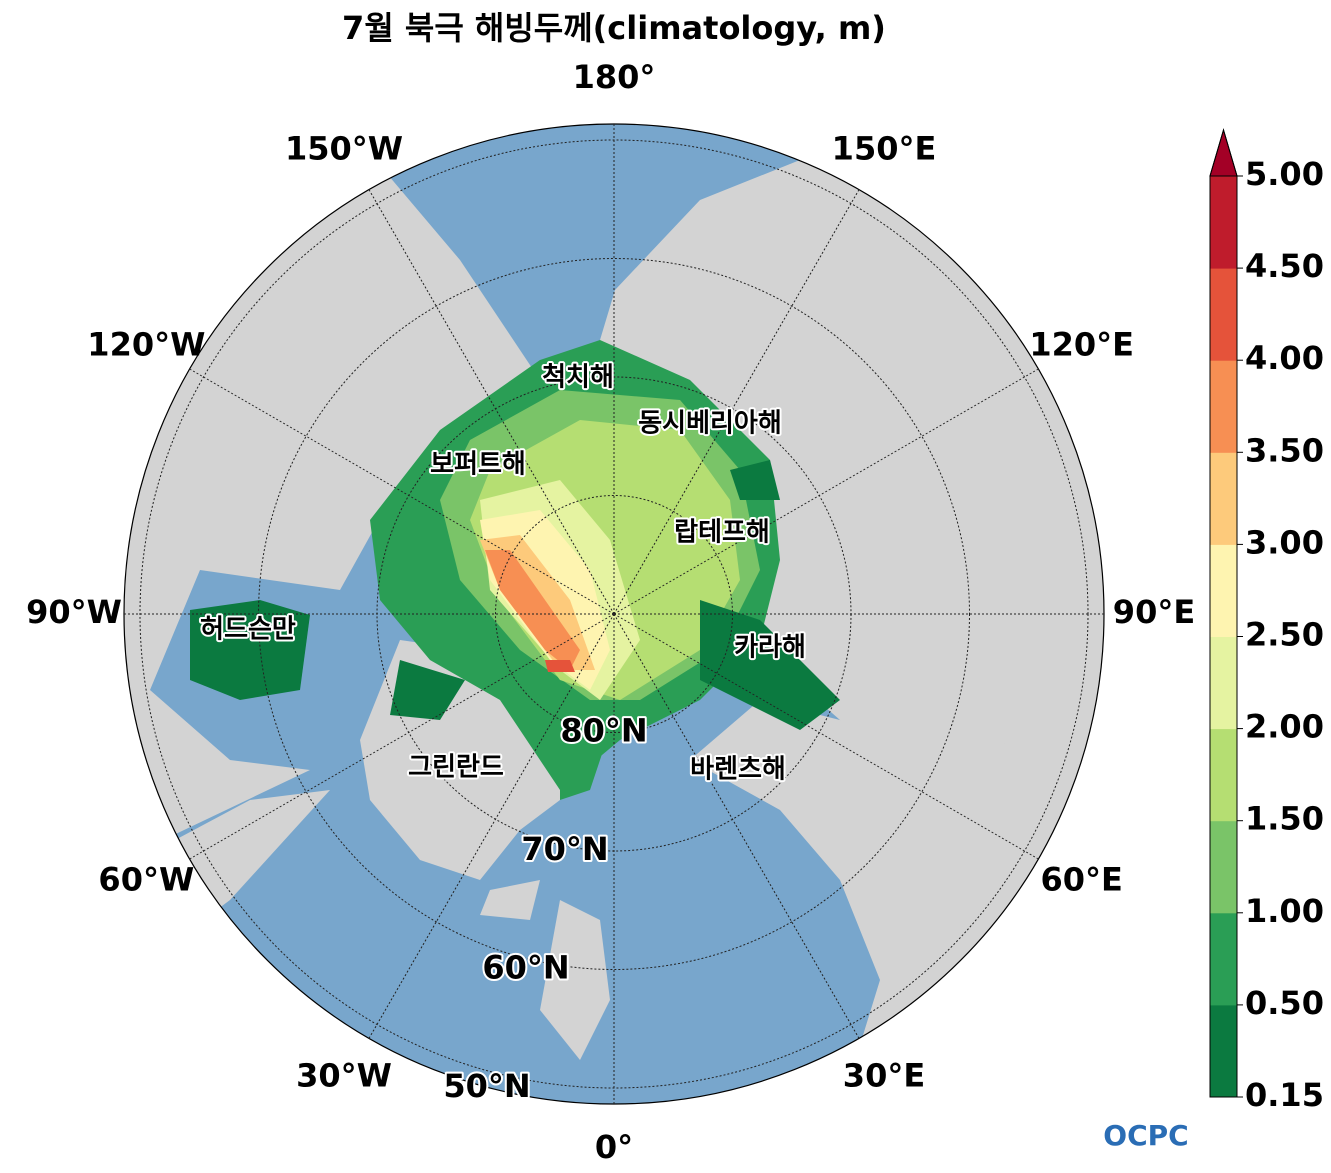 The width and height of the screenshot is (1331, 1173). What do you see at coordinates (456, 768) in the screenshot?
I see `region-label: 그린란드` at bounding box center [456, 768].